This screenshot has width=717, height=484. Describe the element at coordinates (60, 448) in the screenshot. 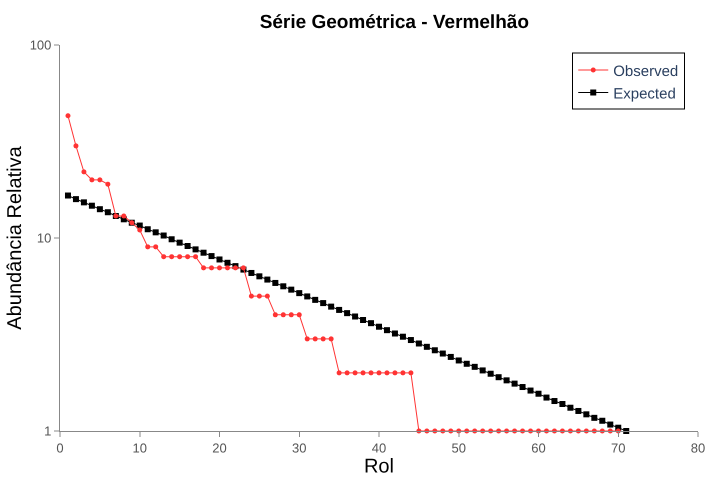

I see `x-tick-label: 0` at that location.